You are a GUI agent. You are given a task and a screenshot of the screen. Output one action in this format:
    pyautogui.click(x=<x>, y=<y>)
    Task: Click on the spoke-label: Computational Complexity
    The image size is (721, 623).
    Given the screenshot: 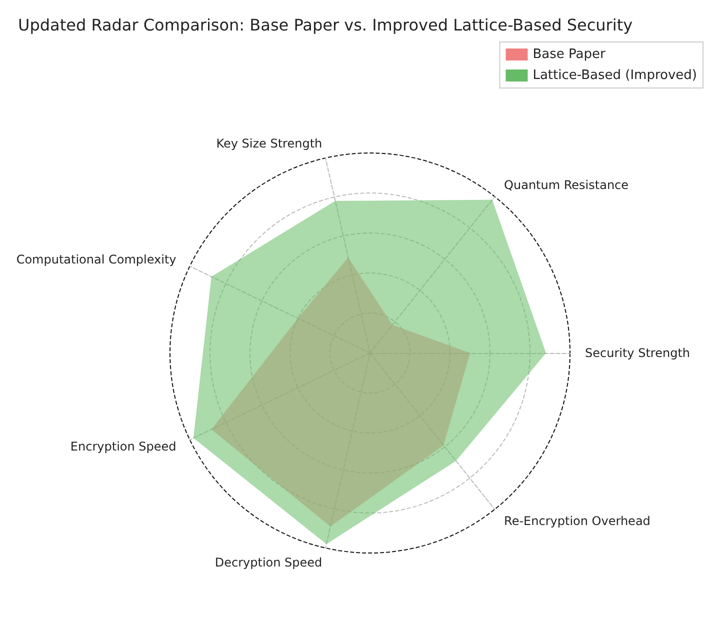 What is the action you would take?
    pyautogui.click(x=96, y=259)
    